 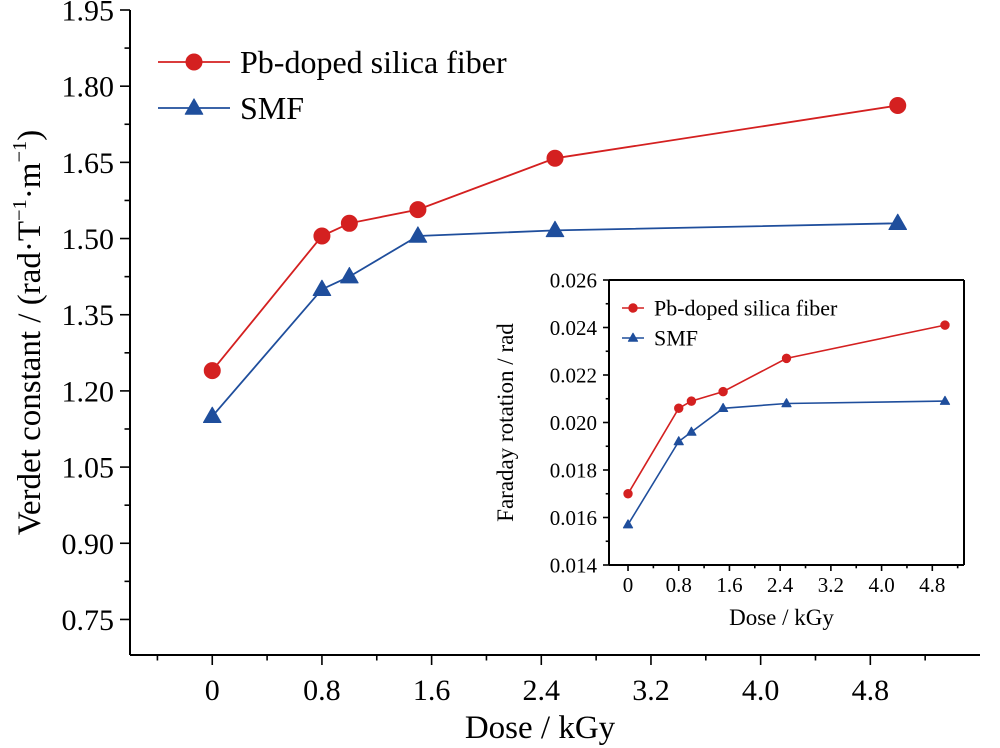 What do you see at coordinates (781, 617) in the screenshot?
I see `inset-x-axis-title: Dose / kGy` at bounding box center [781, 617].